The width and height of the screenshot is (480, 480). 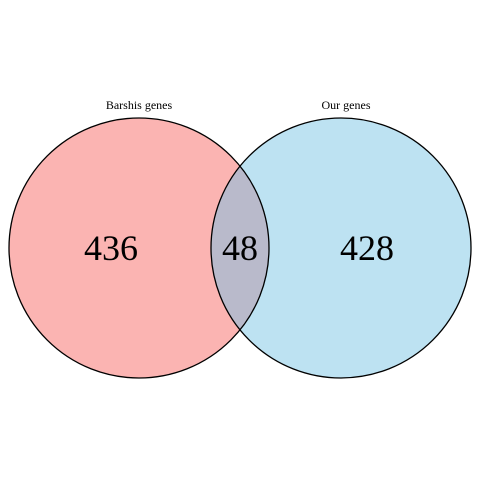 What do you see at coordinates (111, 248) in the screenshot?
I see `count-barshis-only: 436` at bounding box center [111, 248].